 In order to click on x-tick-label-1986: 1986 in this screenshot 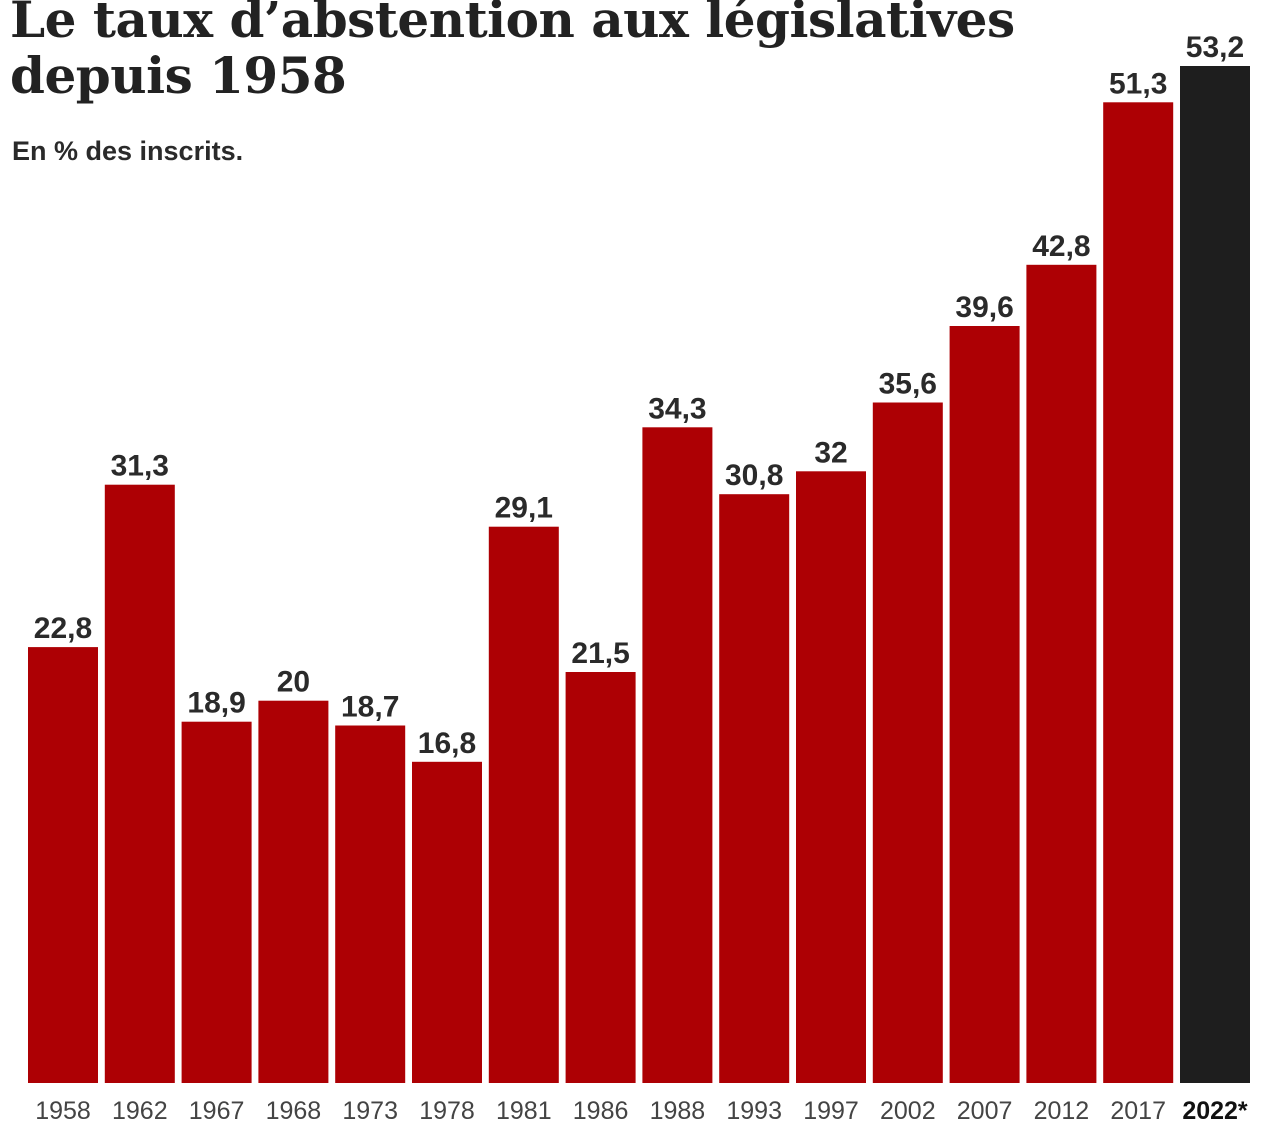, I will do `click(601, 1111)`.